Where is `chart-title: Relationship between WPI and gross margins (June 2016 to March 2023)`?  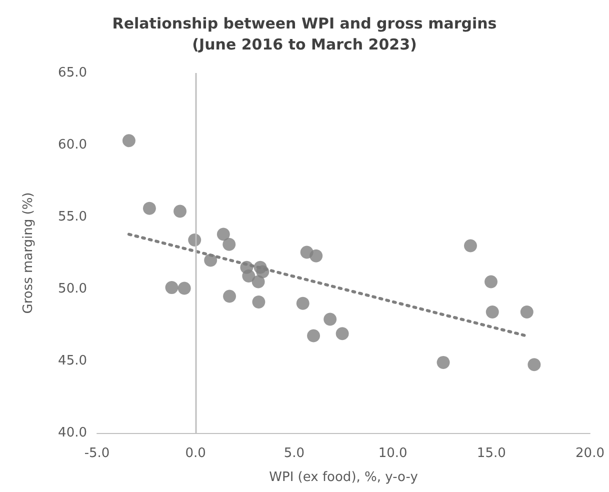
chart-title: Relationship between WPI and gross margins (June 2016 to March 2023) is located at coordinates (304, 34).